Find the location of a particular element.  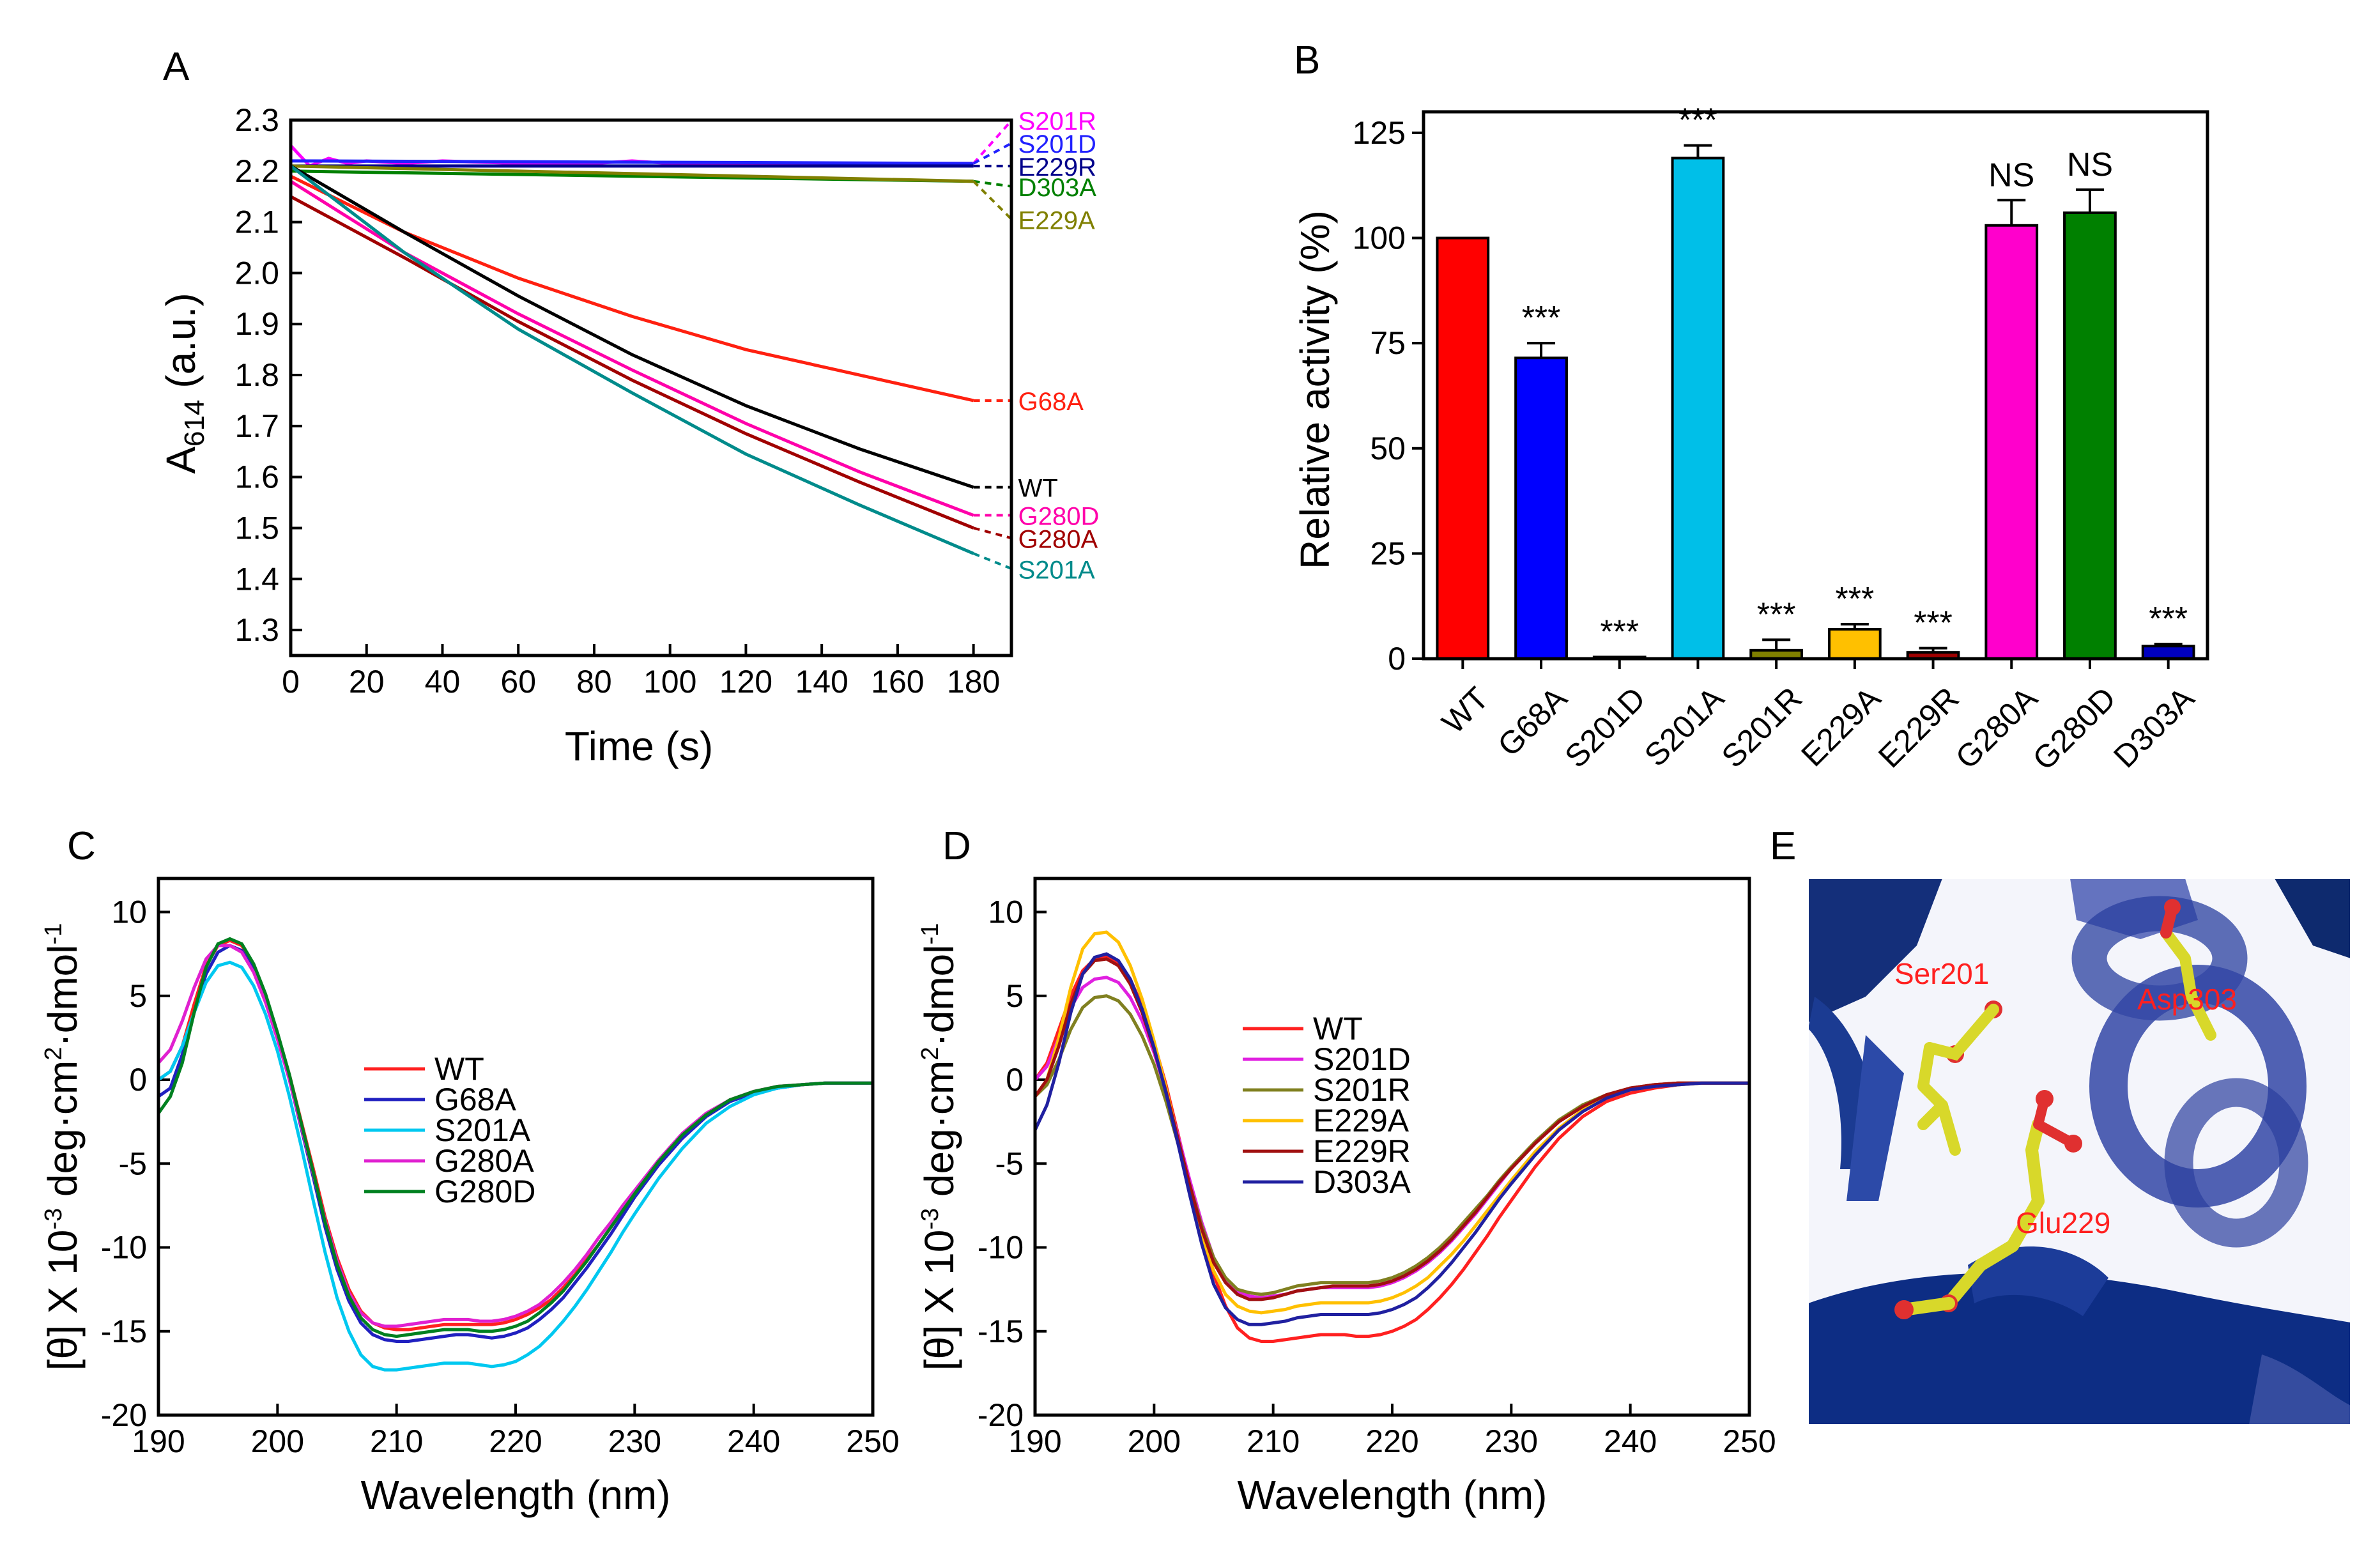

panel-c-frame is located at coordinates (516, 1147).